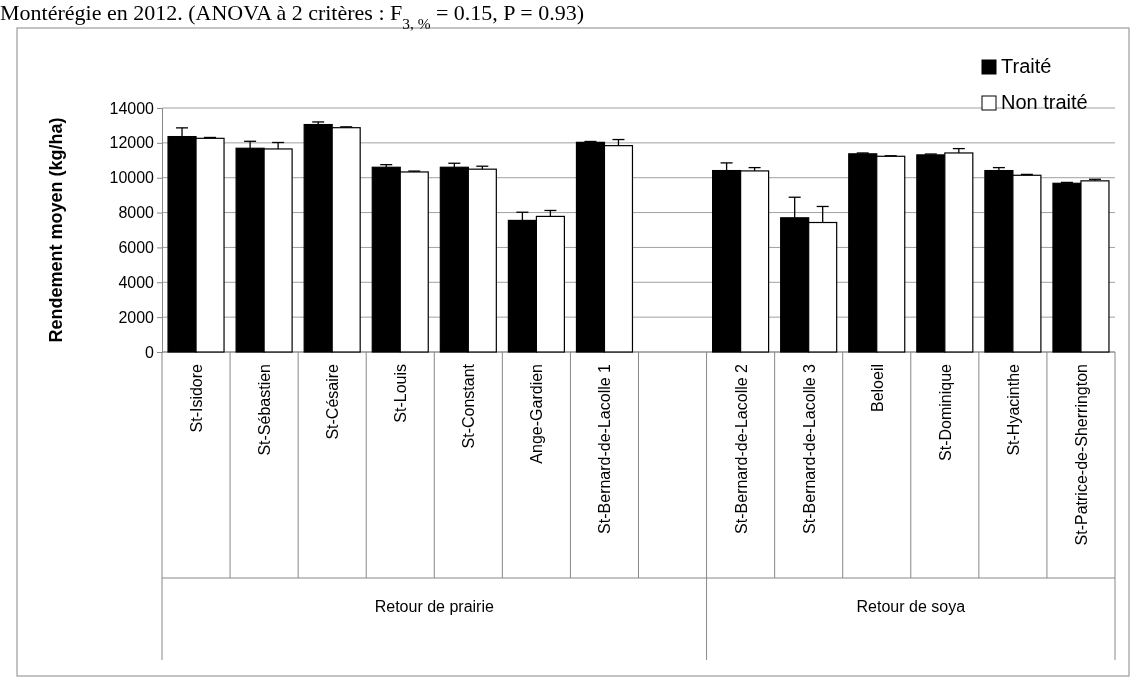 The width and height of the screenshot is (1148, 679). I want to click on chart-title: Montérégie en 2012. (ANOVA à 2 critères : F$_{3, %}$ = 0.15, P = 0.93), so click(292, 16).